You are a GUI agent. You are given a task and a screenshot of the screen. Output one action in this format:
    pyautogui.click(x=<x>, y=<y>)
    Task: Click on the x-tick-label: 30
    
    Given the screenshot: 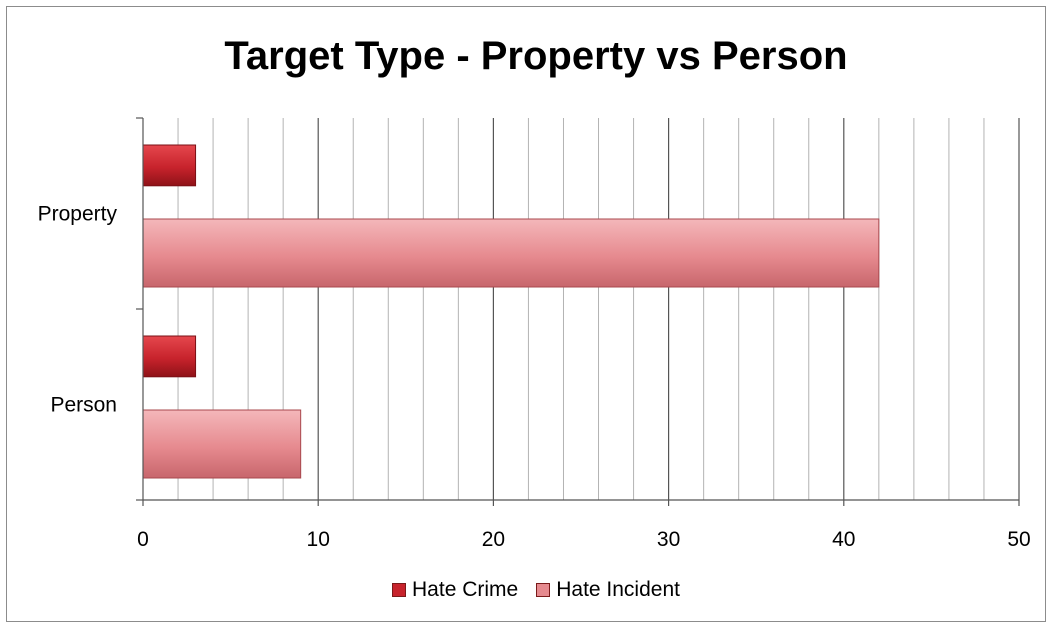 What is the action you would take?
    pyautogui.click(x=668, y=539)
    